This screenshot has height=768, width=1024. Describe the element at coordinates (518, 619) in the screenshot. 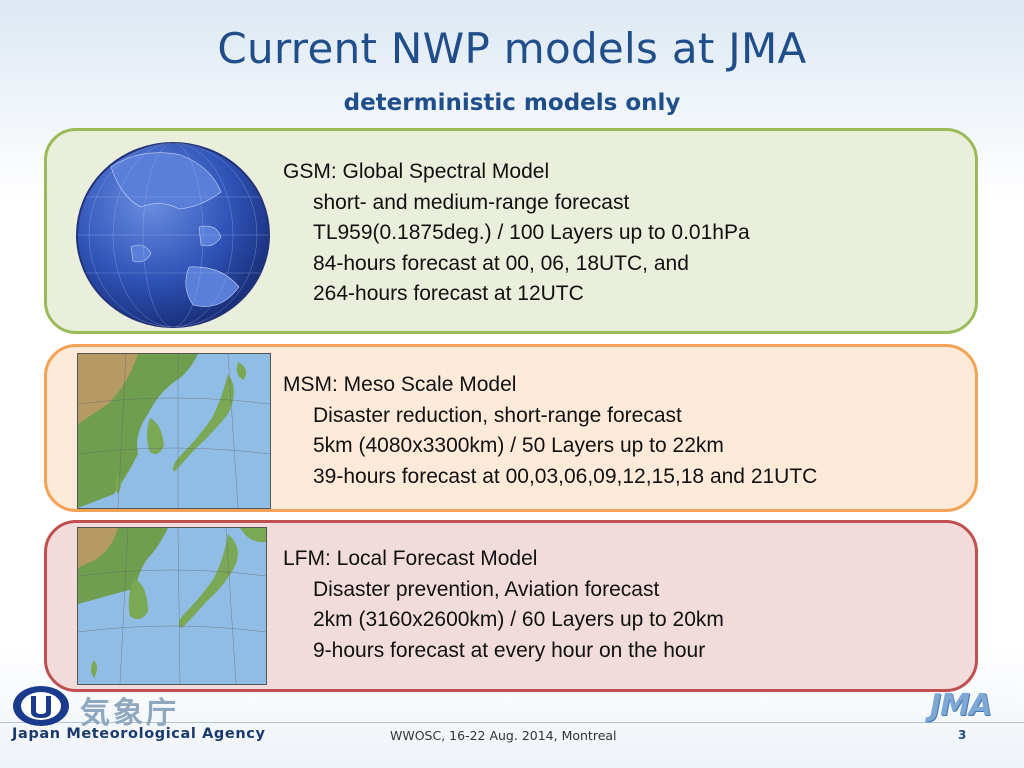

I see `lfm-line: 2km (3160x2600km) / 60 Layers up to 20km` at that location.